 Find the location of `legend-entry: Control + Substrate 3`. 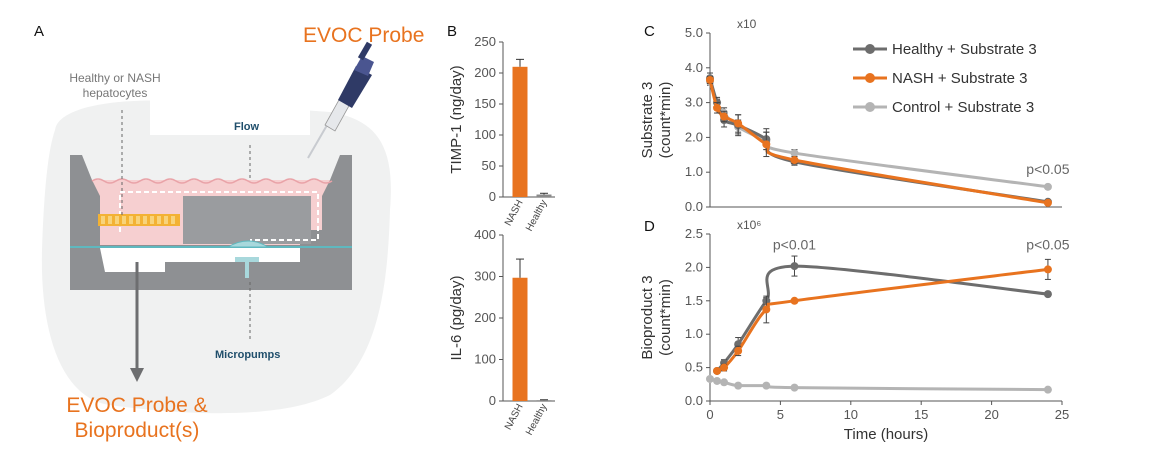

legend-entry: Control + Substrate 3 is located at coordinates (963, 107).